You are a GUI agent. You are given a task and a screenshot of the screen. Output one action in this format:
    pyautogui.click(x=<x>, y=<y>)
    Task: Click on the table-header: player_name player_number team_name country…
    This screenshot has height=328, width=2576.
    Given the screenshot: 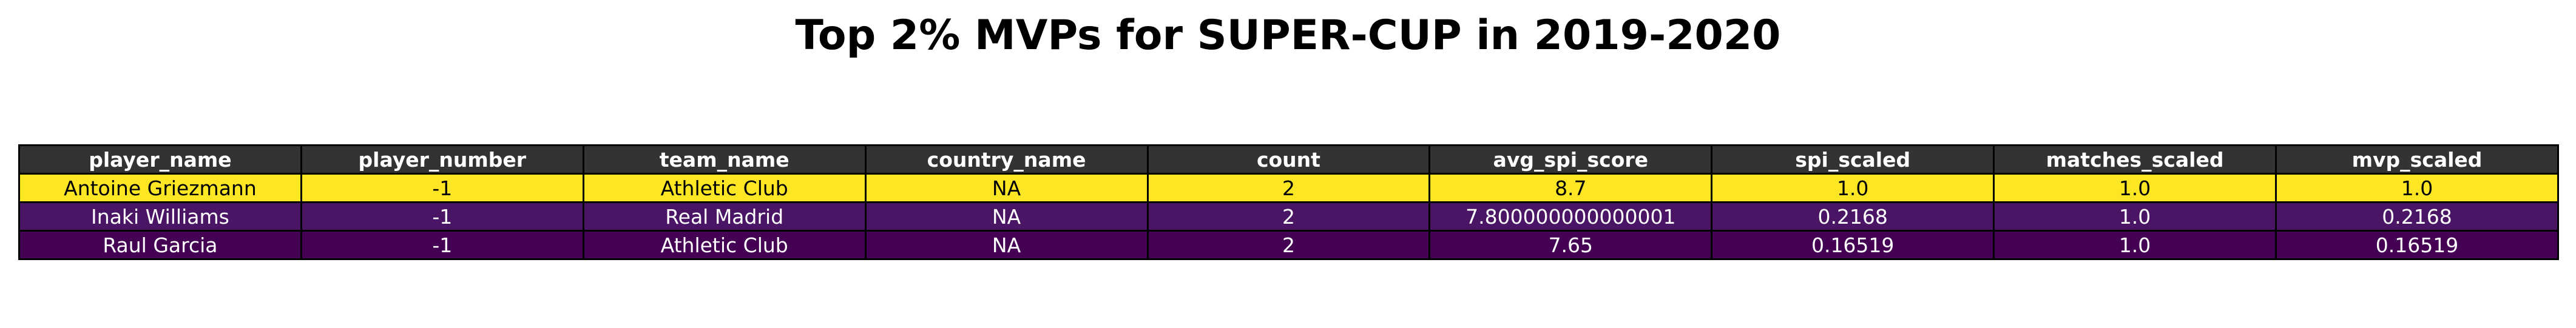 What is the action you would take?
    pyautogui.click(x=1288, y=159)
    